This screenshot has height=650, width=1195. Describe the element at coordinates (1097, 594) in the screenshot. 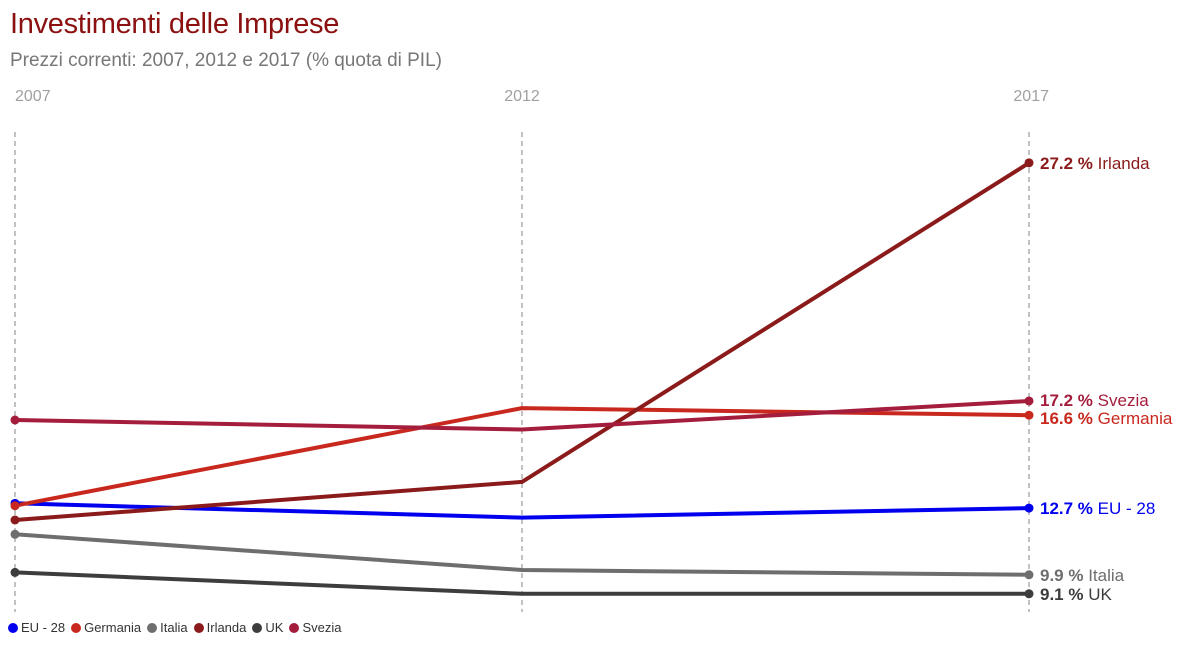

I see `end-label-name-uk: UK` at that location.